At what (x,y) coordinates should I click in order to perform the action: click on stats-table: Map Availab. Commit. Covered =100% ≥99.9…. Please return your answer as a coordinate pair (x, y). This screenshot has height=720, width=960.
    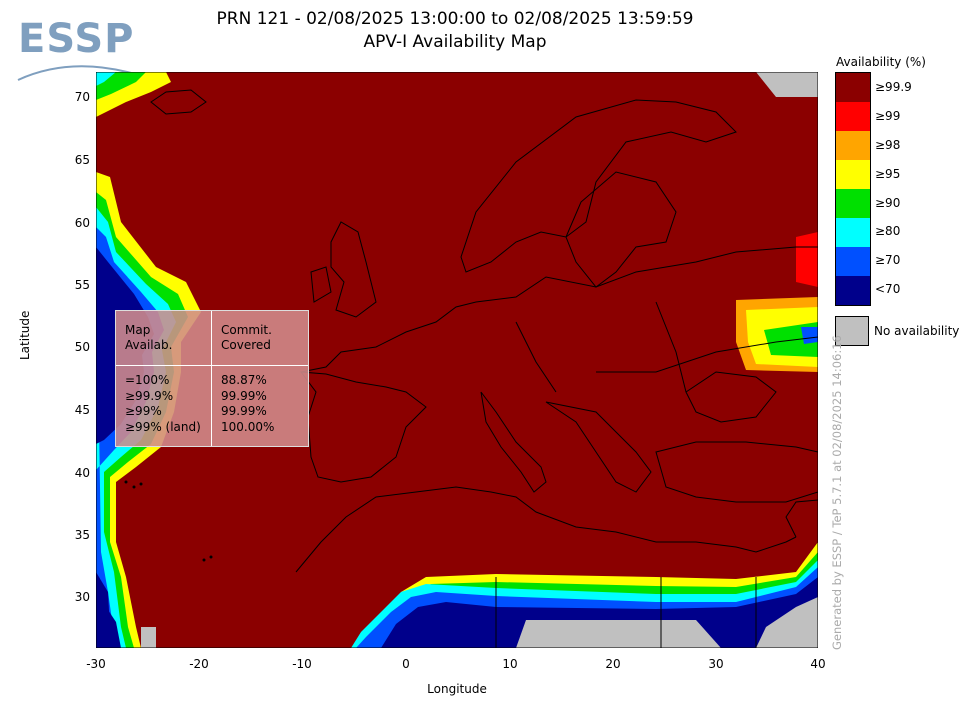
    Looking at the image, I should click on (212, 378).